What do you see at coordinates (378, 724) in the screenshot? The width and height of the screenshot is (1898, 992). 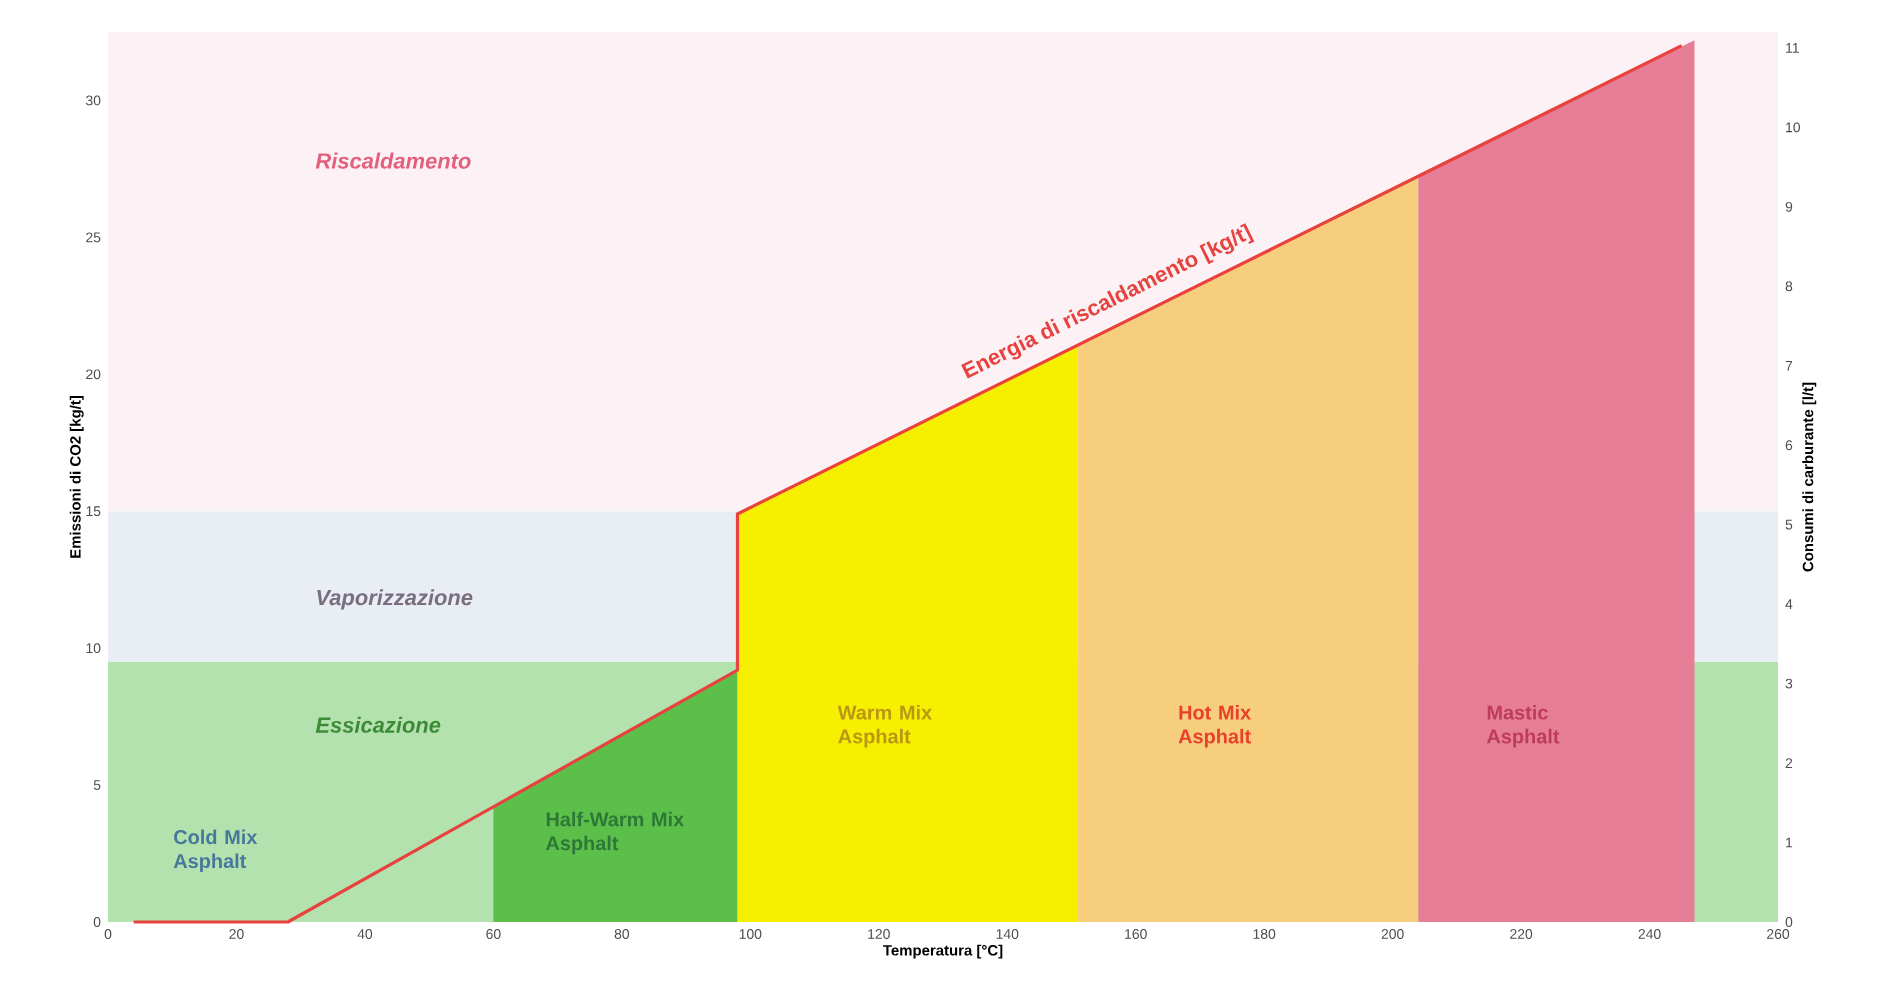 I see `band-label: Essicazione` at bounding box center [378, 724].